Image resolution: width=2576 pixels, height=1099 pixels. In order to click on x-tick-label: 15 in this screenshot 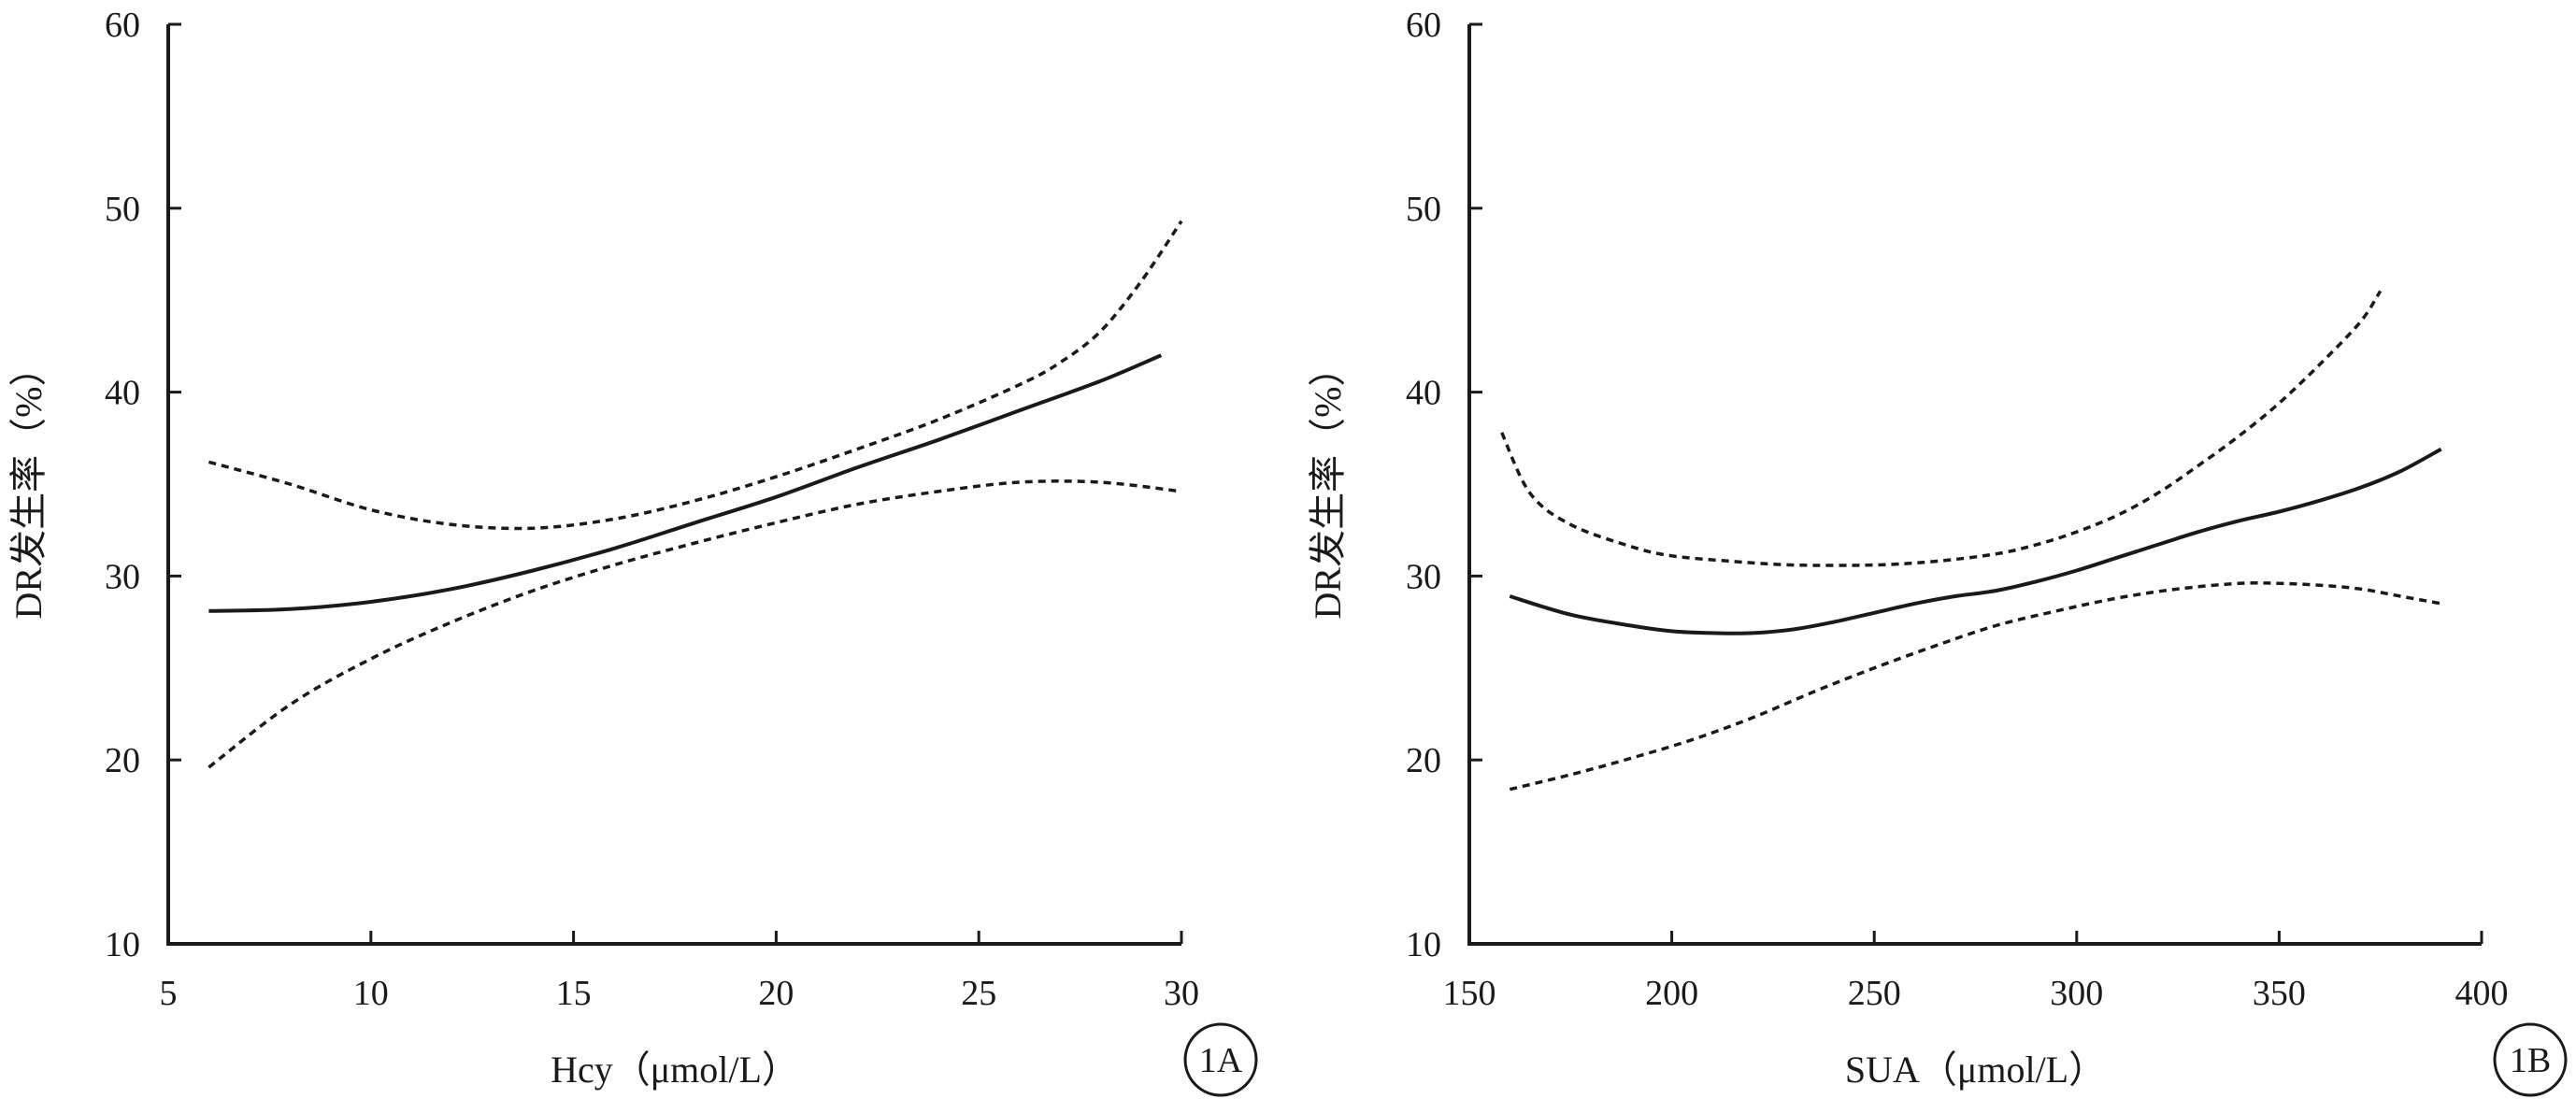, I will do `click(574, 994)`.